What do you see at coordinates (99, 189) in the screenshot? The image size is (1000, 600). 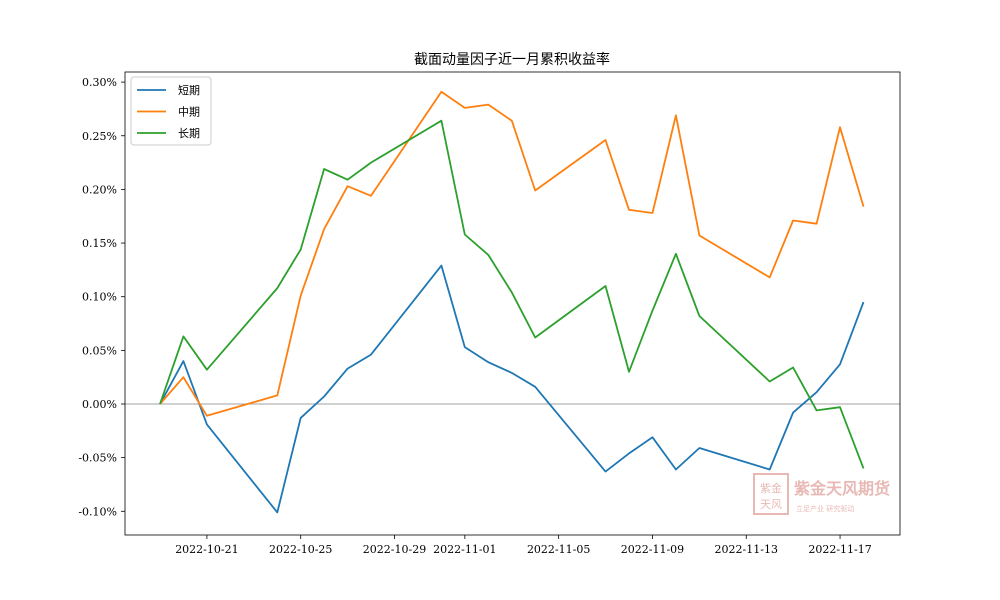 I see `y-tick-label: 0.20%` at bounding box center [99, 189].